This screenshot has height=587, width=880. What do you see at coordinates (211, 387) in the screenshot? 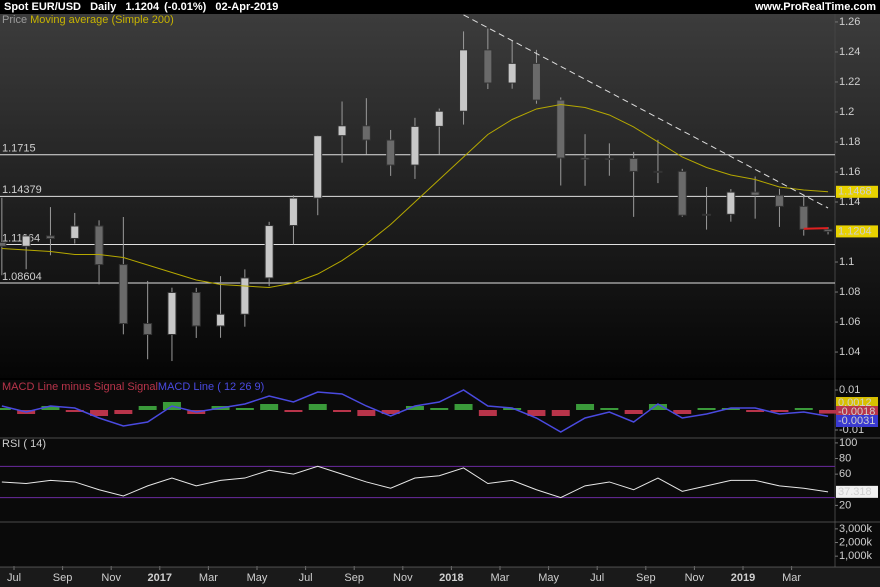
I see `legend-entry: MACD Line ( 12 26 9)` at bounding box center [211, 387].